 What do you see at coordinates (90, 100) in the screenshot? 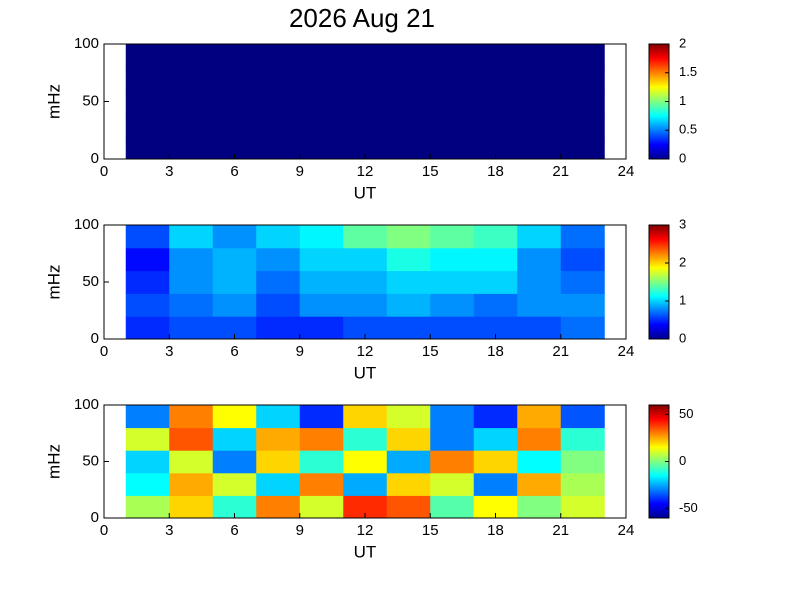
I see `y-tick-label: 50` at bounding box center [90, 100].